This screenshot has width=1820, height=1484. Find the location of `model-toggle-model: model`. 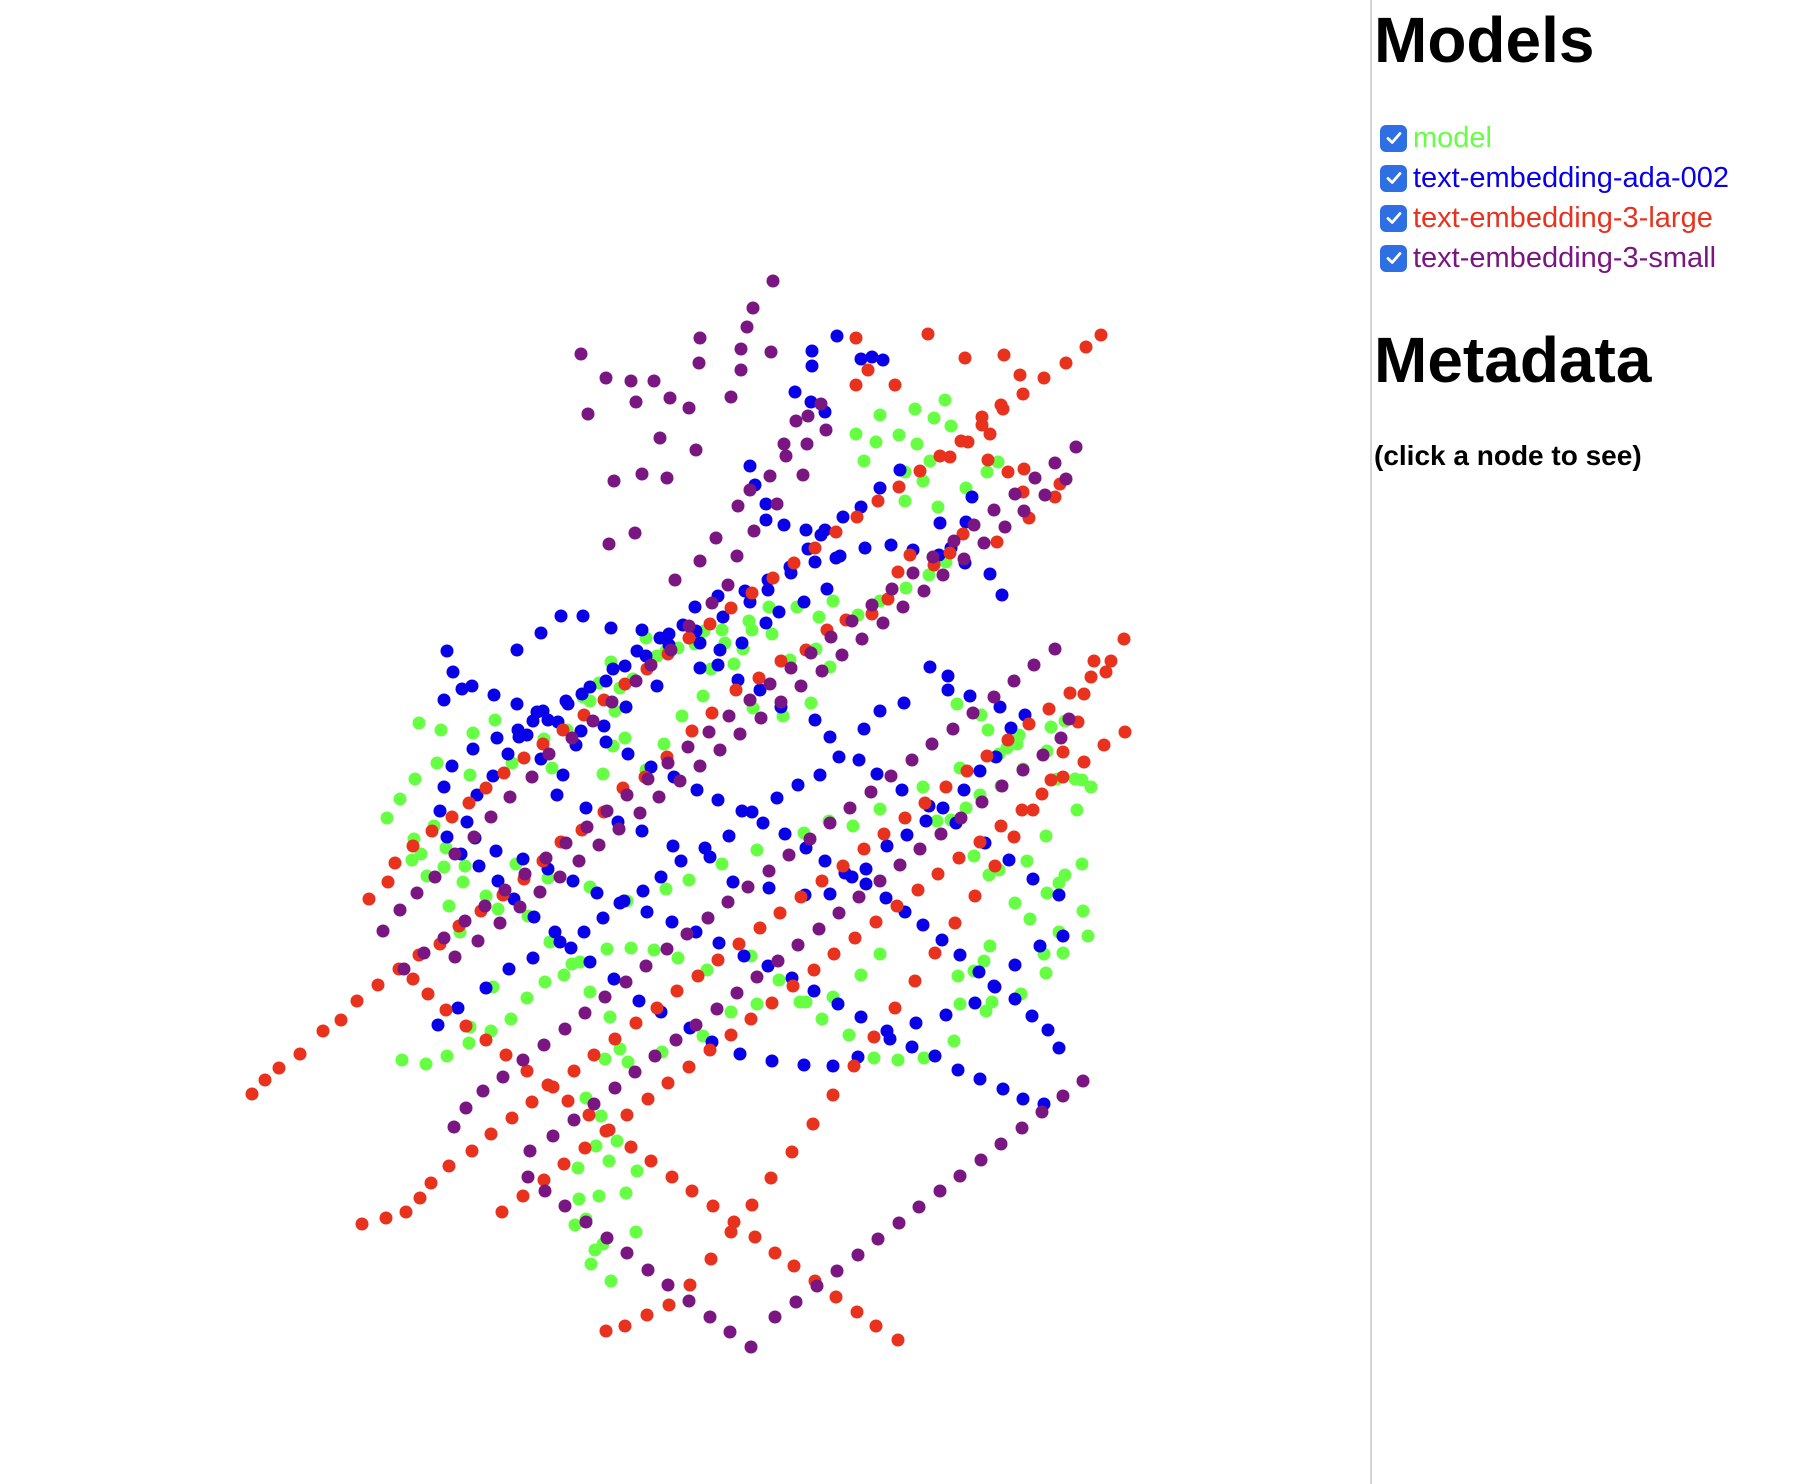

model-toggle-model: model is located at coordinates (1554, 138).